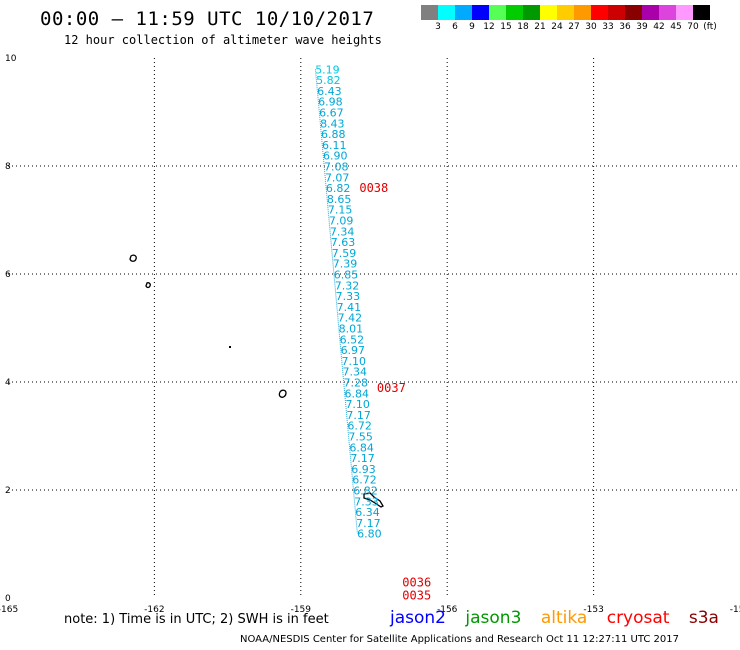 The height and width of the screenshot is (650, 740). I want to click on swh-label: 6.97, so click(353, 350).